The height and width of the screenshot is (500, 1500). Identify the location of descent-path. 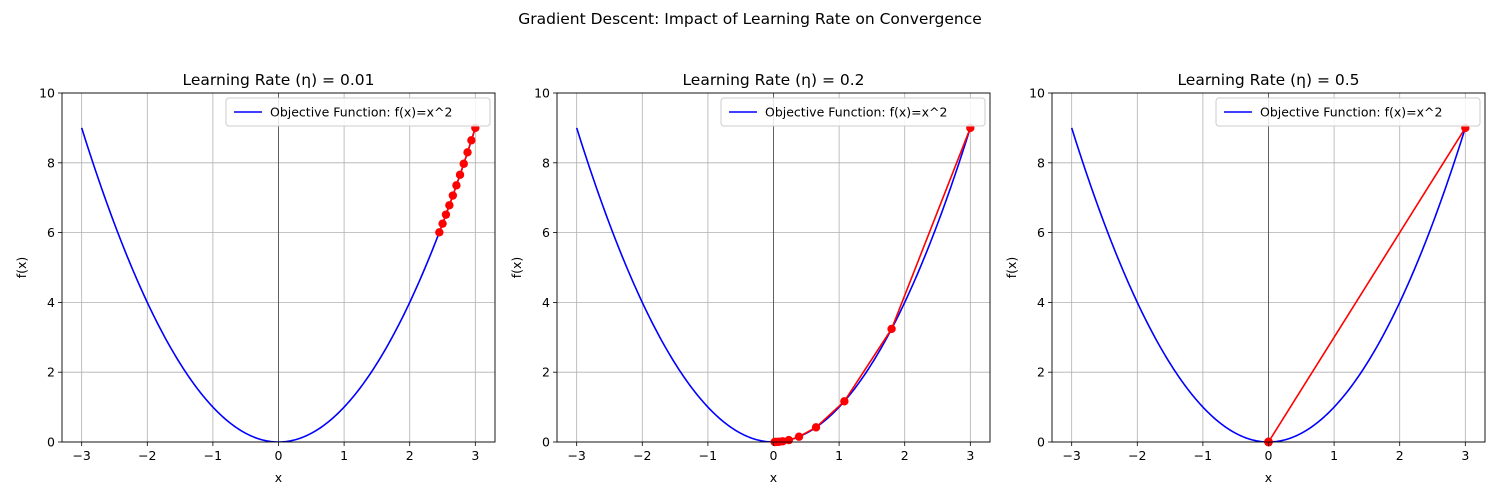
(1366, 285).